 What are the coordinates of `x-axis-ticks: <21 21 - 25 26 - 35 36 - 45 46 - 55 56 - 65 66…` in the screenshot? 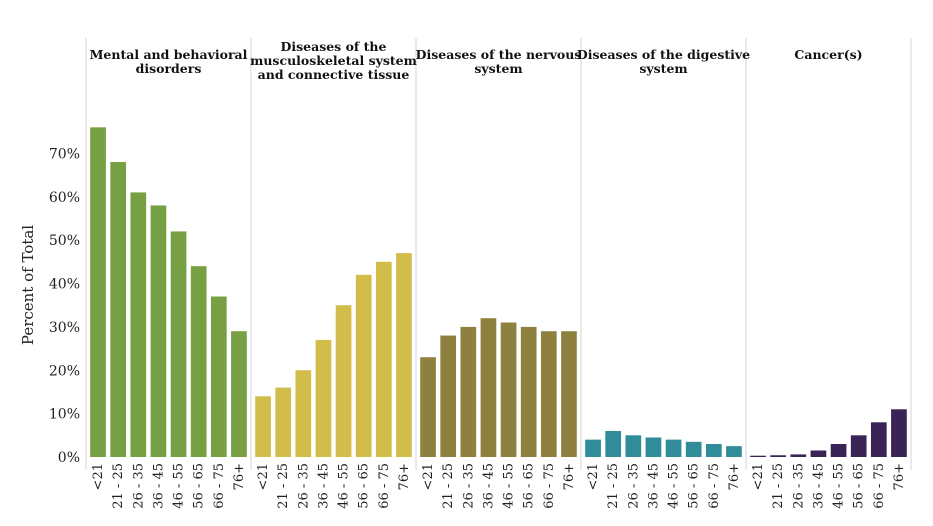 It's located at (499, 486).